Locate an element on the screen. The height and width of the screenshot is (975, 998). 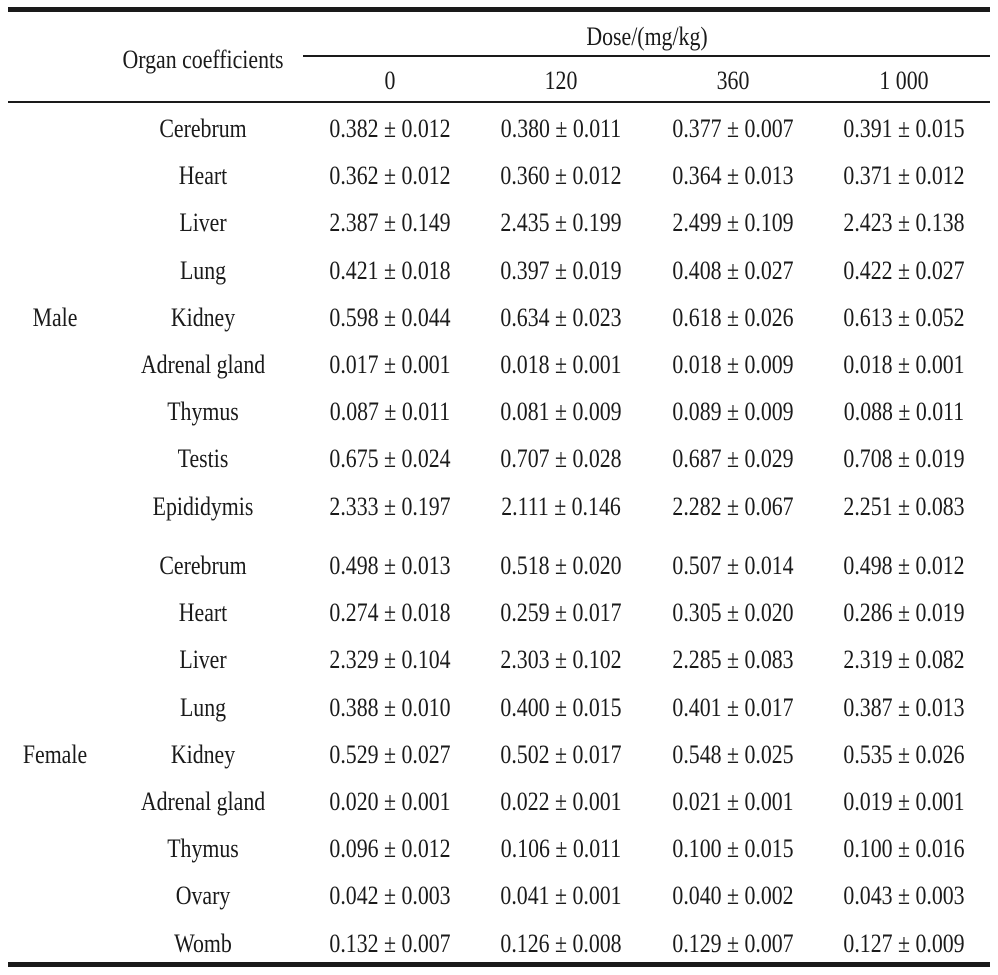
dose-header-rule is located at coordinates (646, 56).